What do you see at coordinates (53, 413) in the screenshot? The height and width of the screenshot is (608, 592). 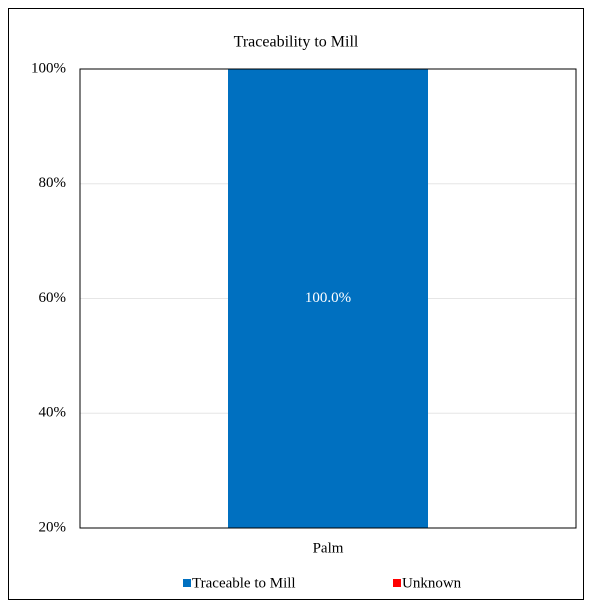 I see `y-tick-label: 40%` at bounding box center [53, 413].